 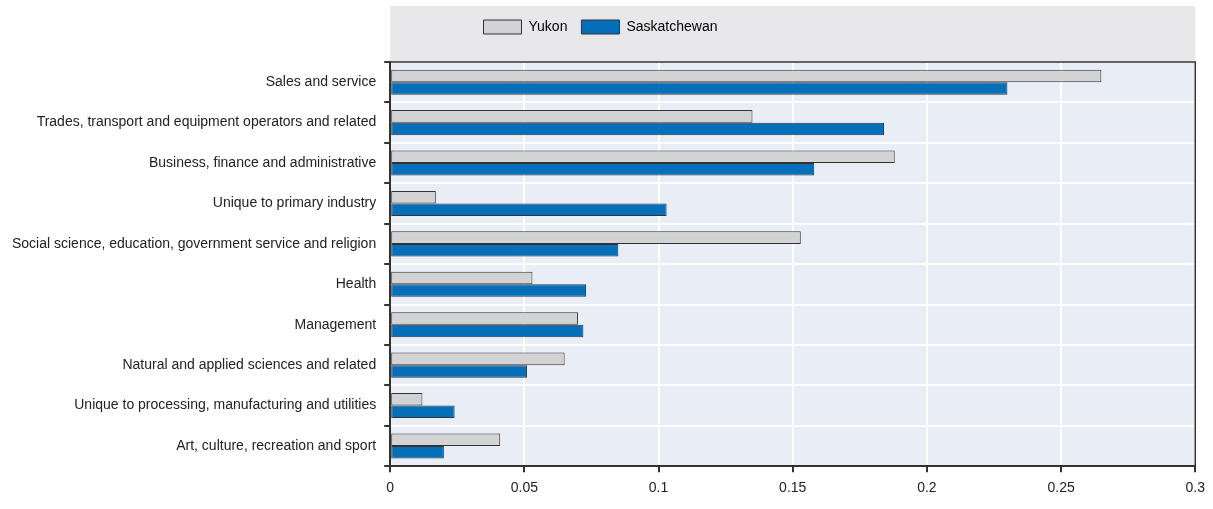 I want to click on y-tick-label: Unique to primary industry, so click(x=294, y=202).